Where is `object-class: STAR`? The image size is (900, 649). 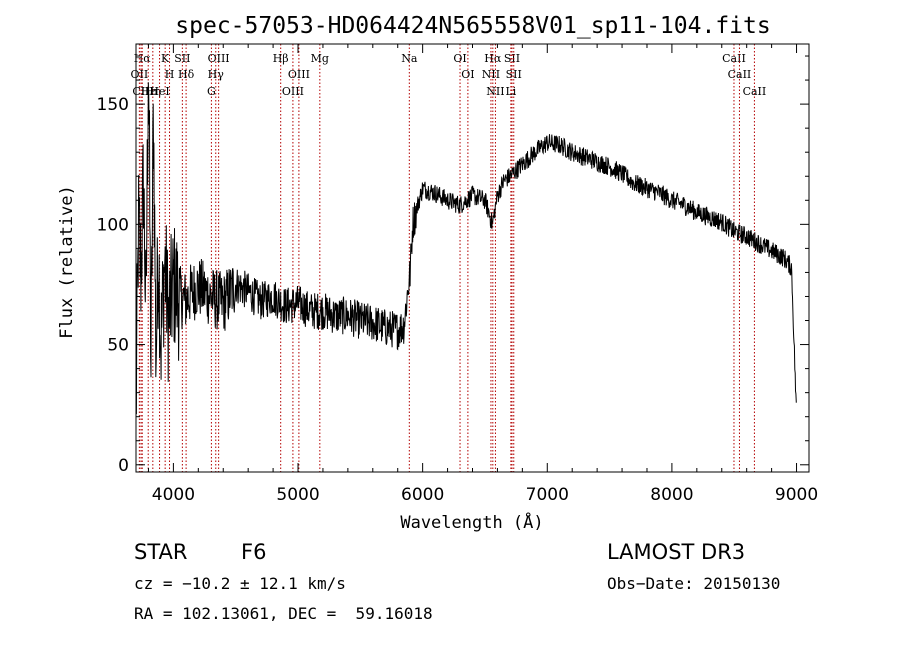 object-class: STAR is located at coordinates (161, 552).